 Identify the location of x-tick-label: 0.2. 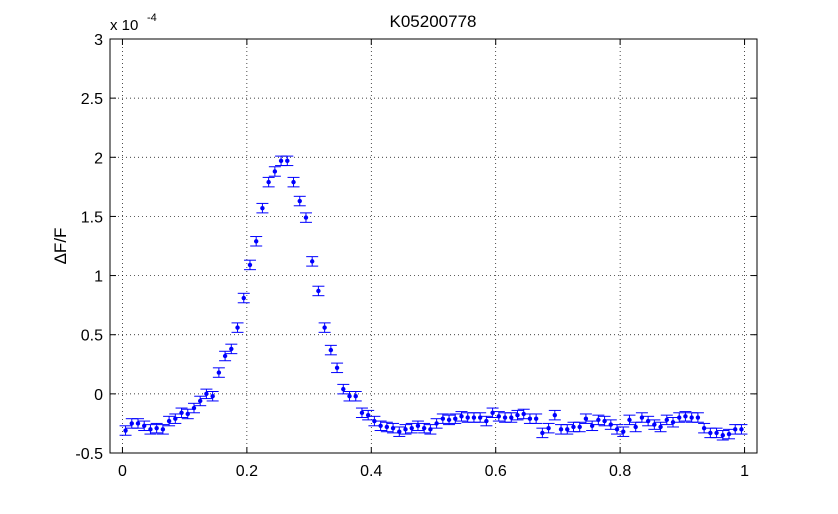
(247, 471).